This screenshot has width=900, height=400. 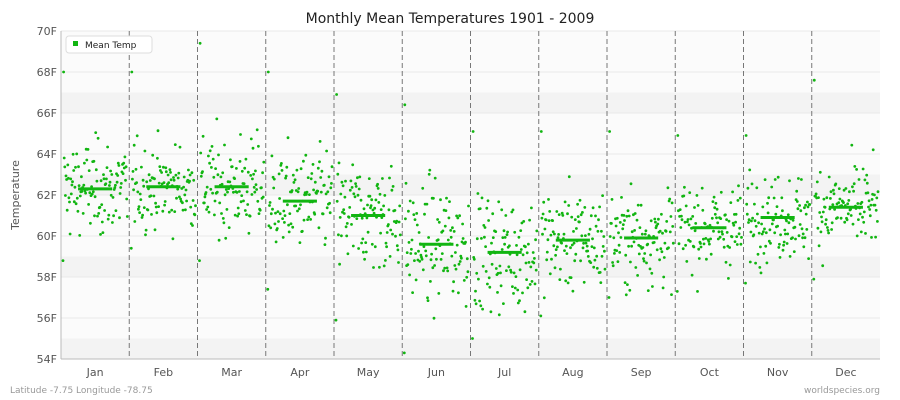 I want to click on footer-source: worldspecies.org, so click(x=842, y=391).